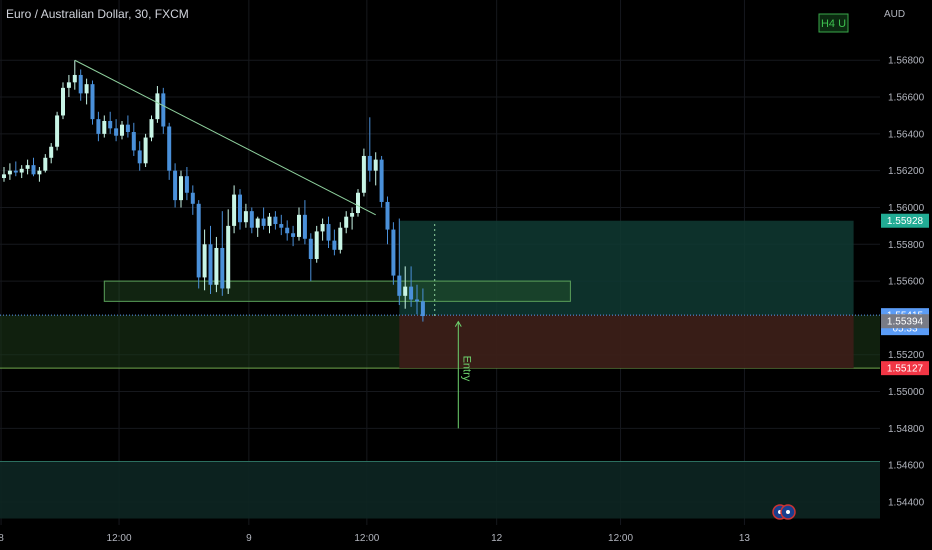  What do you see at coordinates (833, 23) in the screenshot?
I see `timeframe-badge` at bounding box center [833, 23].